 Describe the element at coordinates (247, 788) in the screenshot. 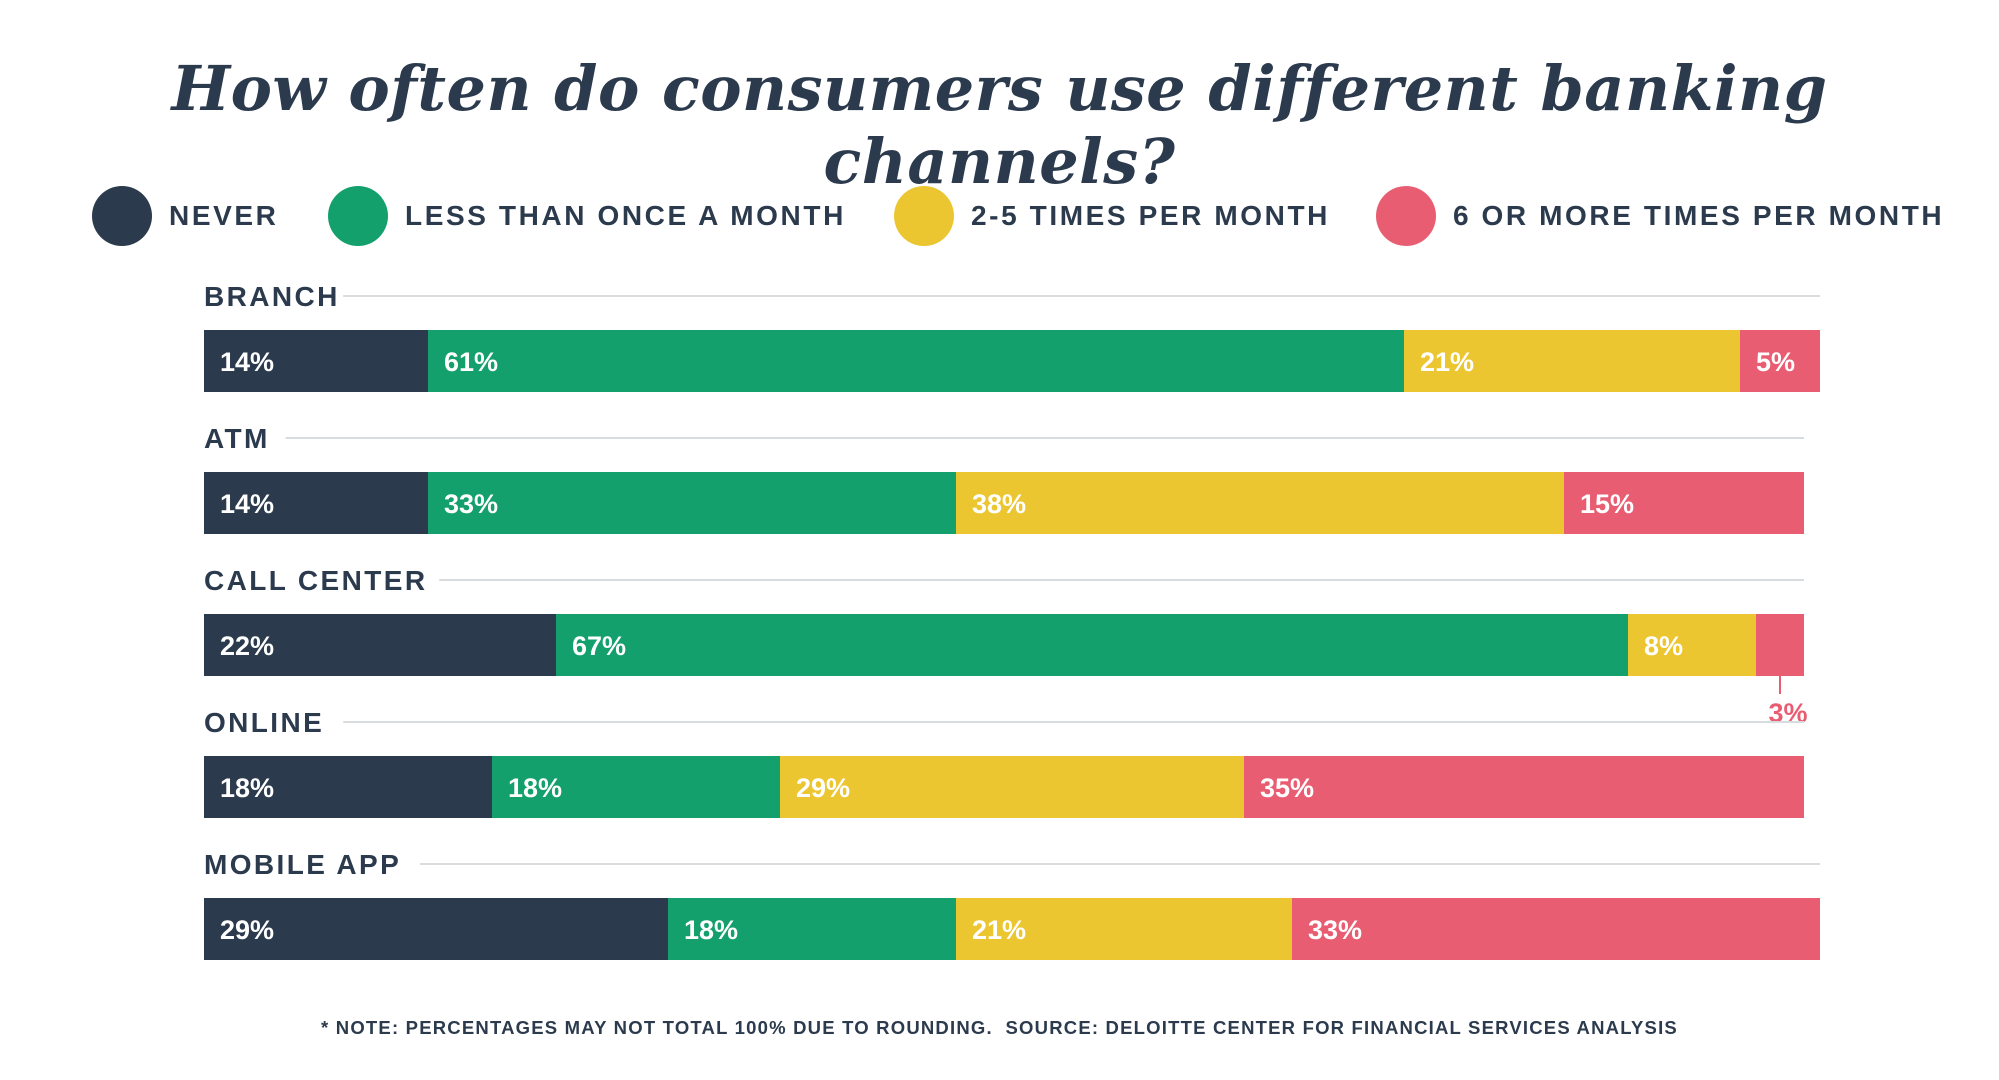

I see `data-label-online-never: 18%` at that location.